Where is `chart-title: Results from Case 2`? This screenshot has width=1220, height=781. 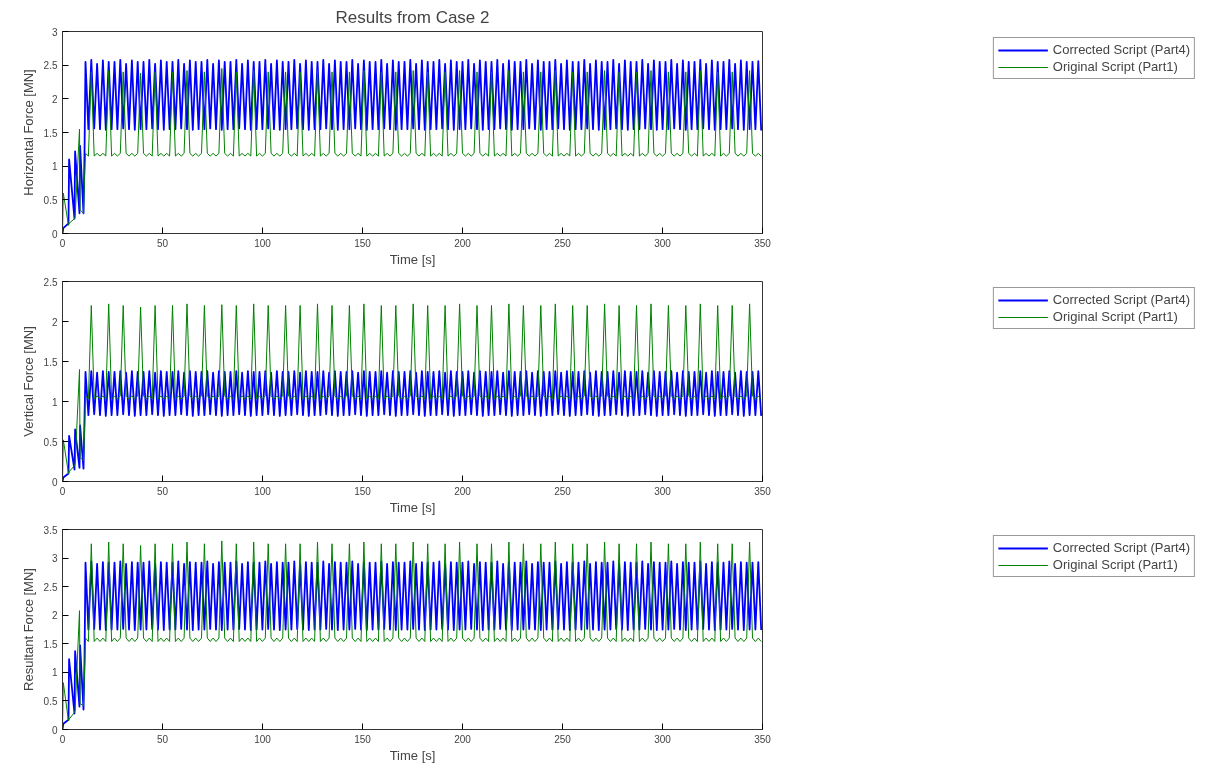 chart-title: Results from Case 2 is located at coordinates (412, 17).